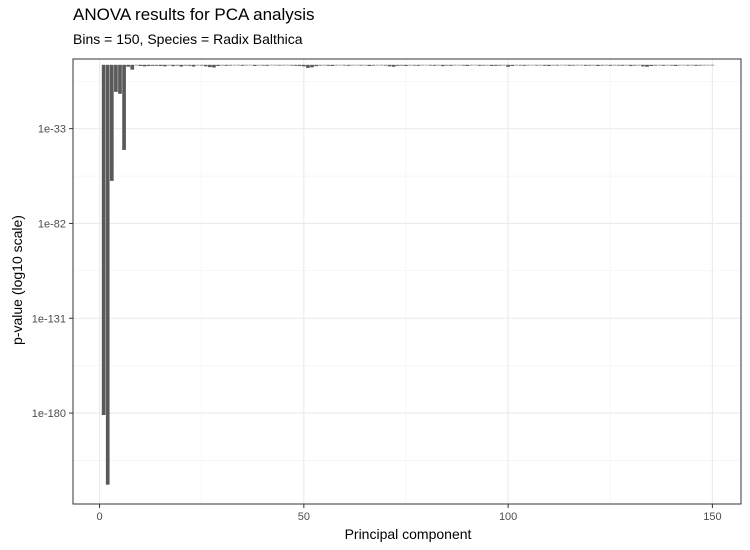 Image resolution: width=750 pixels, height=550 pixels. I want to click on y-axis: 1e-33 1e-82 1e-131 1e-180, so click(52, 272).